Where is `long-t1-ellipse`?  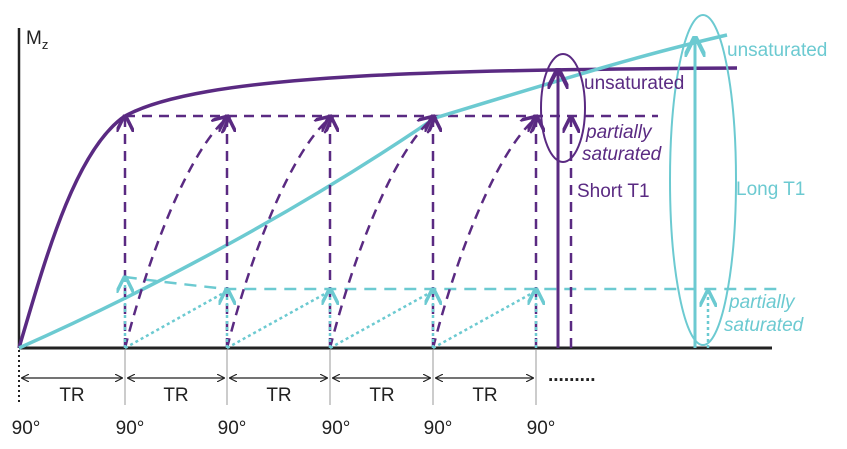 long-t1-ellipse is located at coordinates (703, 180).